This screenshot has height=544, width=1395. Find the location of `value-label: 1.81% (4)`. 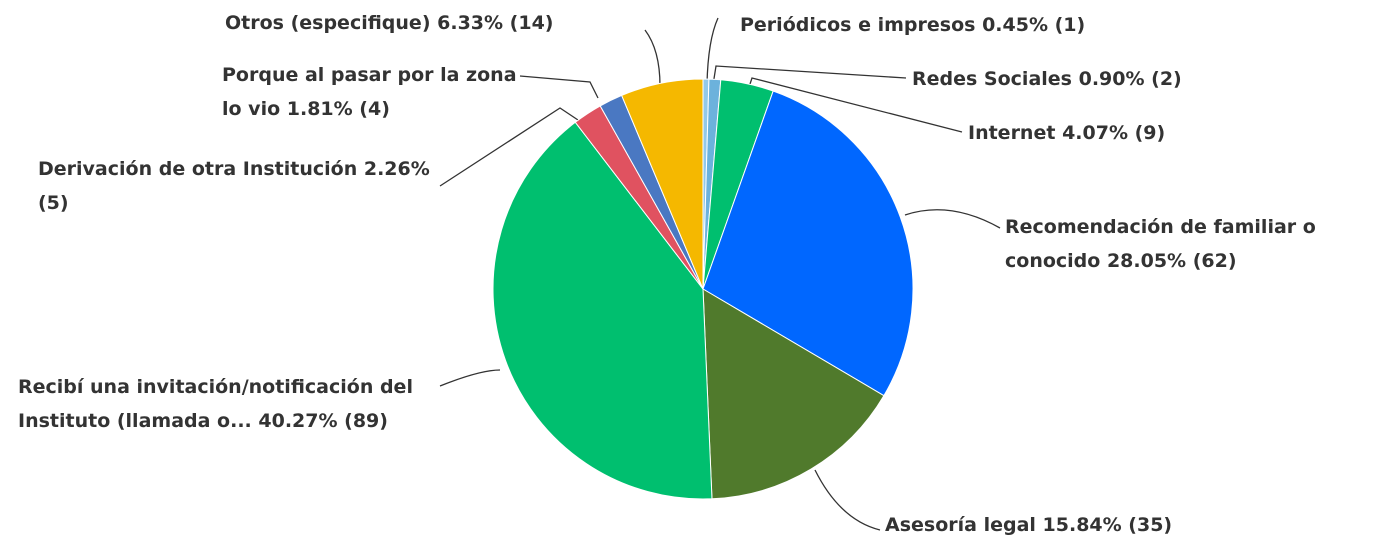

value-label: 1.81% (4) is located at coordinates (338, 109).